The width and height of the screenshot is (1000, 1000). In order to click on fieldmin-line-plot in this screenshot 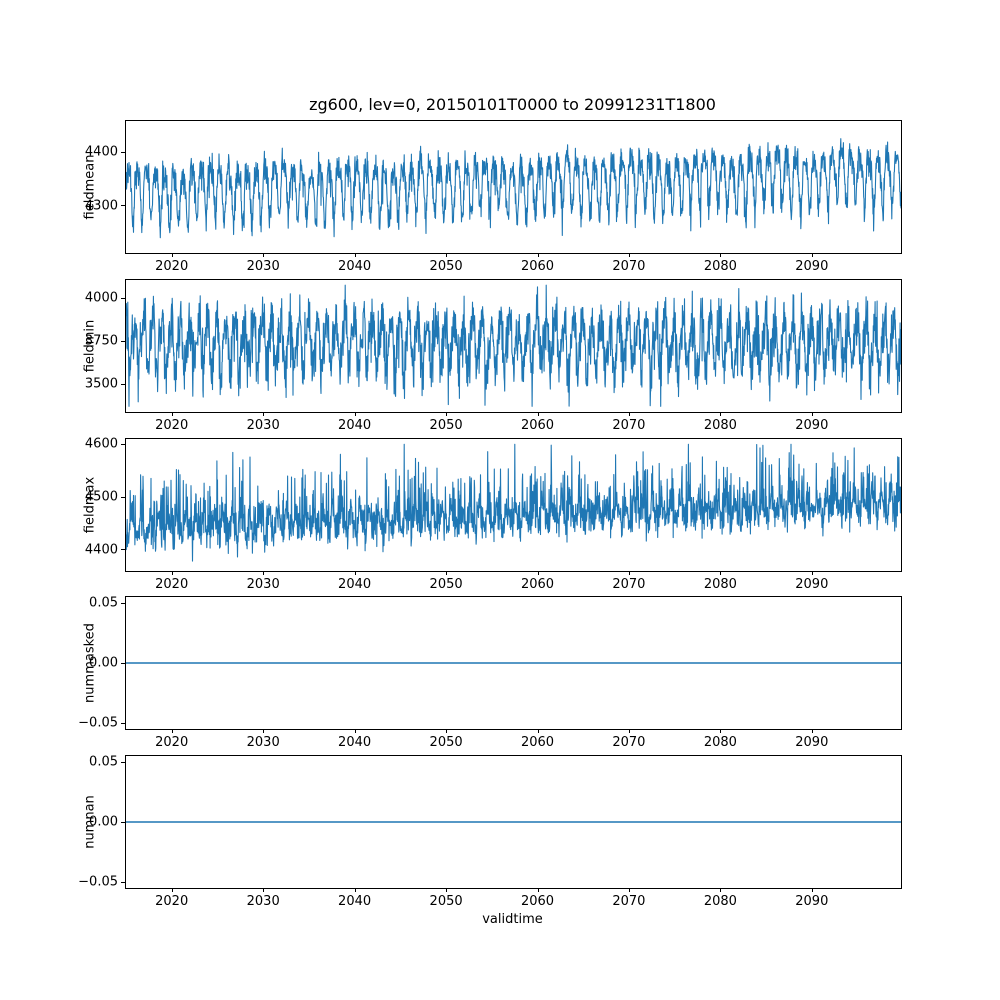, I will do `click(513, 345)`.